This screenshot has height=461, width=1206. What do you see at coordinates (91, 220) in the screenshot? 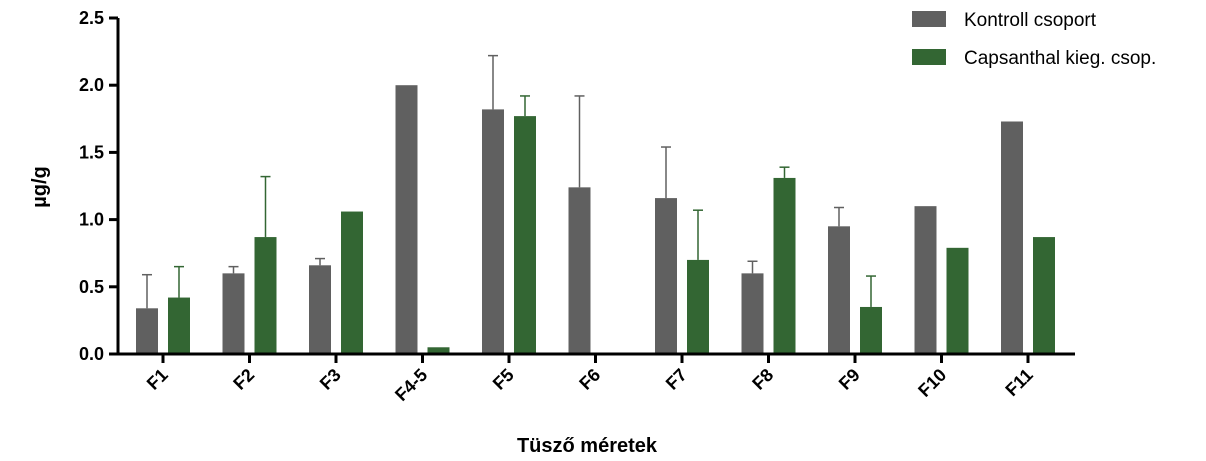
I see `y-tick-label: 1.0` at bounding box center [91, 220].